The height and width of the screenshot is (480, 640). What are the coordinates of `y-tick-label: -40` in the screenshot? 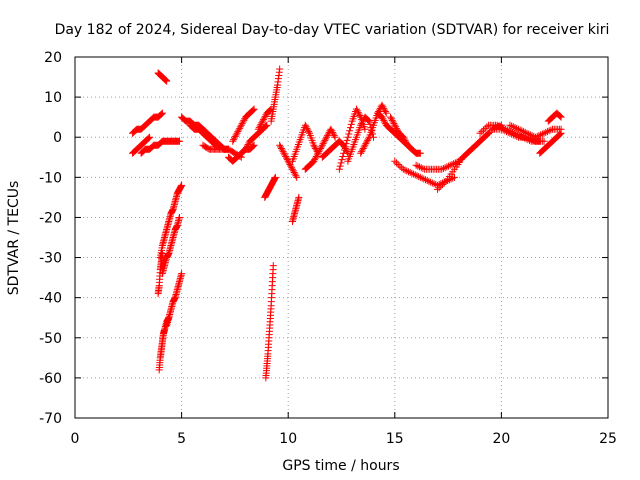 It's located at (50, 299).